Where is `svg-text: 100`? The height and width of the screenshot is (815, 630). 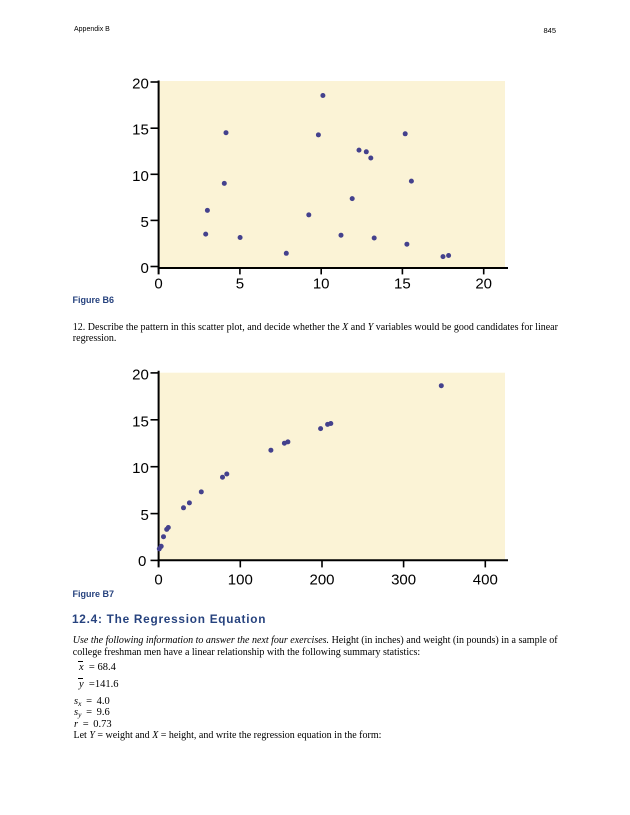
svg-text: 100 is located at coordinates (240, 580).